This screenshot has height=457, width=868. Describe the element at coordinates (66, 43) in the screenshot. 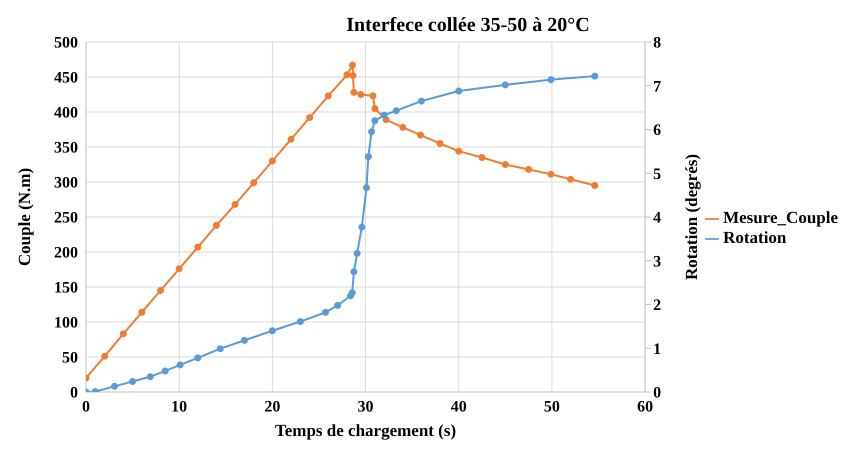

I see `y-tick-label: 500` at that location.